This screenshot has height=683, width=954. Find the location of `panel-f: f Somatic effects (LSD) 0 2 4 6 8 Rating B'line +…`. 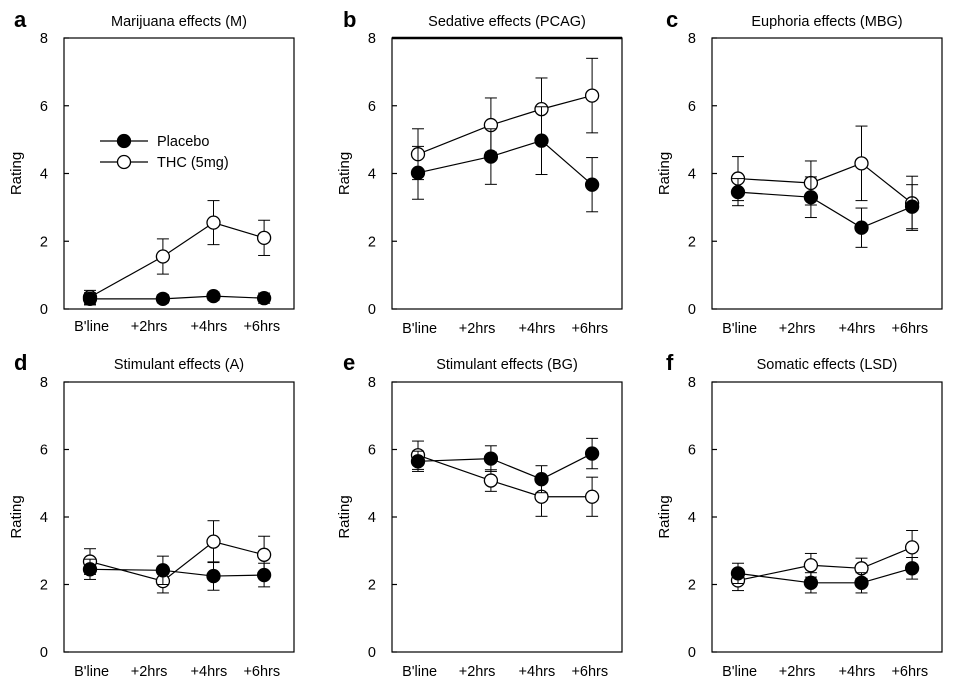

panel-f: f Somatic effects (LSD) 0 2 4 6 8 Rating B'line +… is located at coordinates (799, 515).